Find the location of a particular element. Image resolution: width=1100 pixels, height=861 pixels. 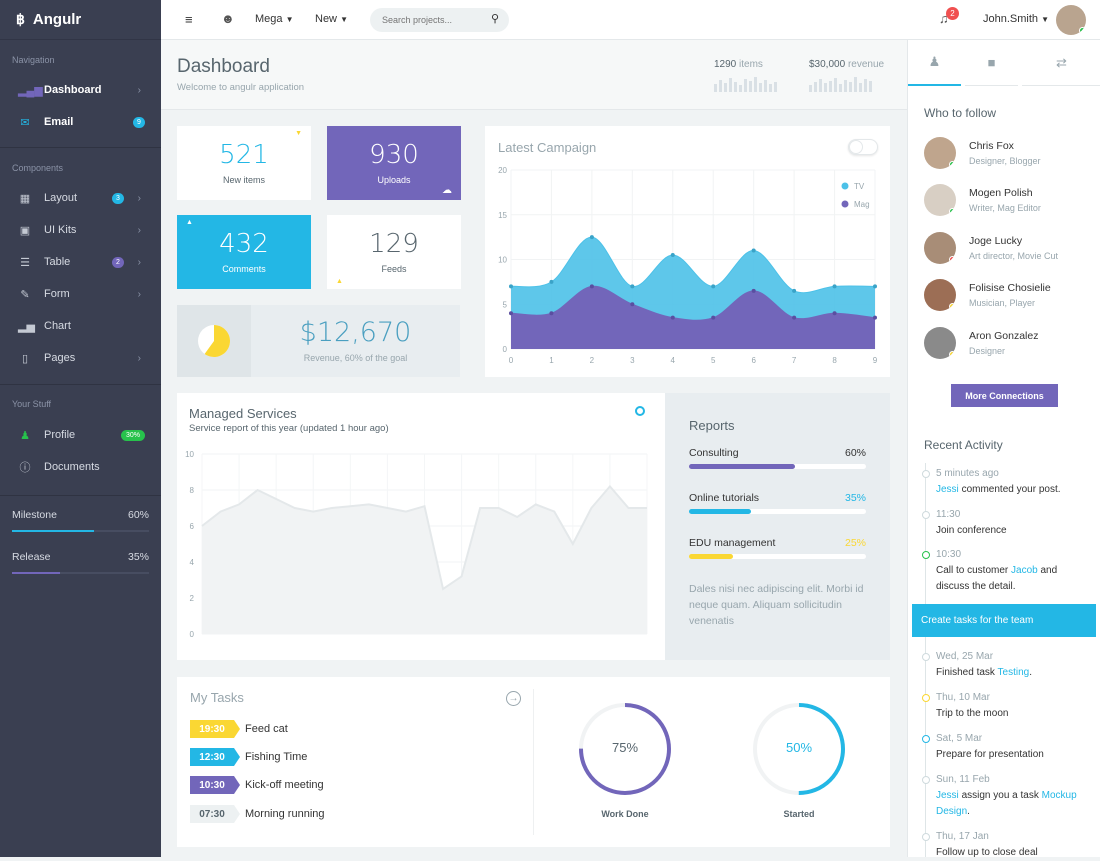

sidebar-item-form: ✎ Form › is located at coordinates (80, 294).